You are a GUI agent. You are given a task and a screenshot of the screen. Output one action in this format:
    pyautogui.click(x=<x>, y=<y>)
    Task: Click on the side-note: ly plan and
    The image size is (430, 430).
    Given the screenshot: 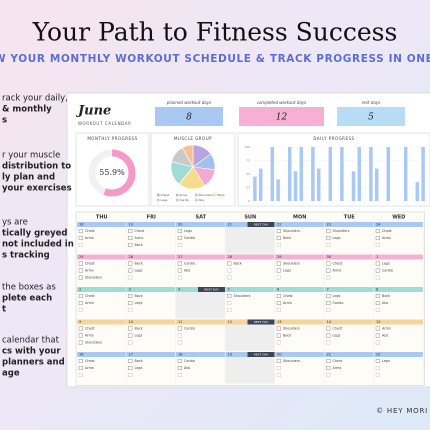 What is the action you would take?
    pyautogui.click(x=28, y=178)
    